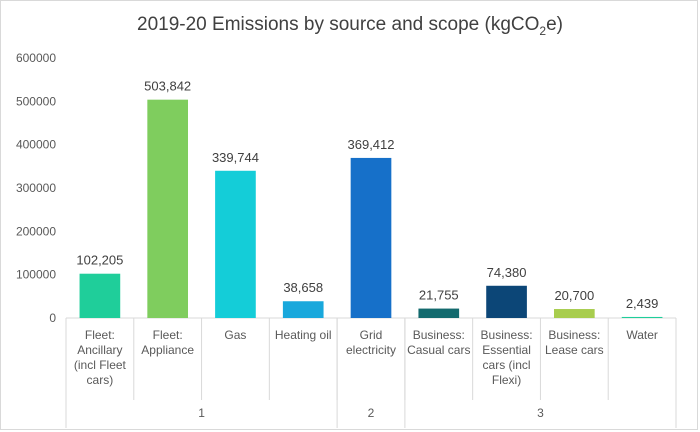 The height and width of the screenshot is (432, 700). I want to click on data-label: 21,755, so click(439, 295).